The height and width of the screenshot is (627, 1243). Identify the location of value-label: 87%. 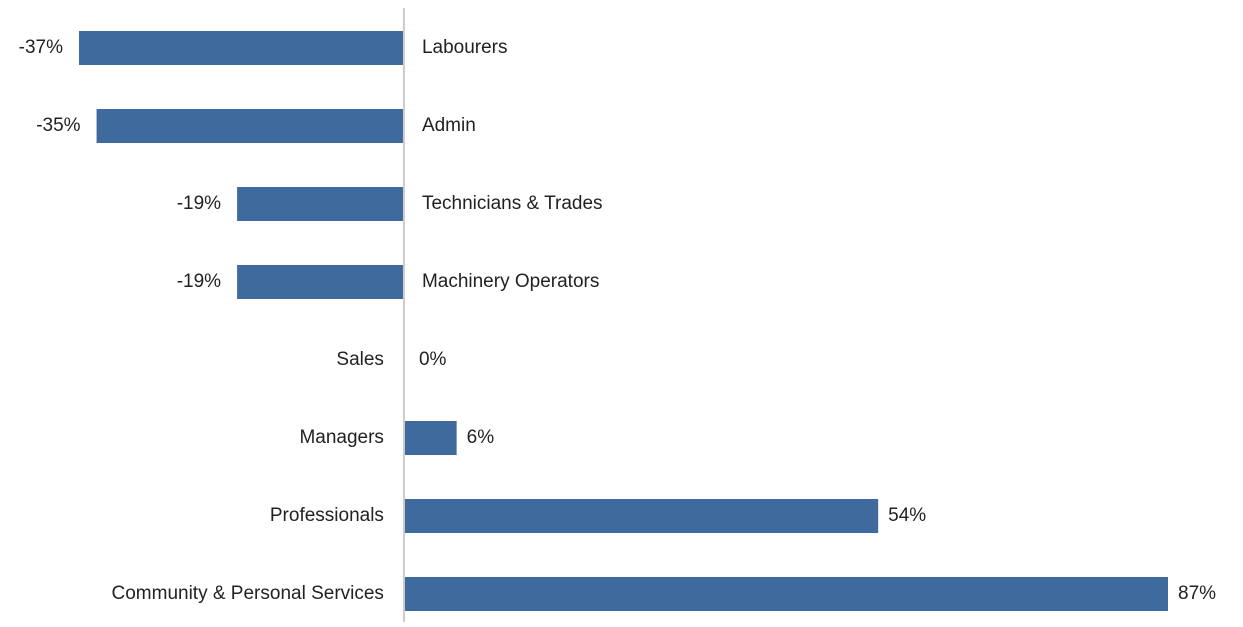
(1197, 593).